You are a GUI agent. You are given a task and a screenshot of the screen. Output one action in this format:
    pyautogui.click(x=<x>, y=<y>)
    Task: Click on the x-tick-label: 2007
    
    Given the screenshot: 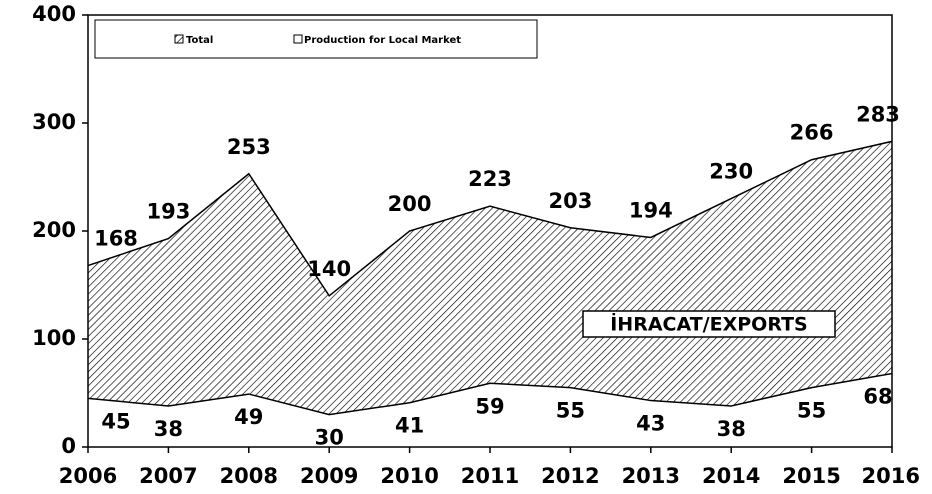 What is the action you would take?
    pyautogui.click(x=168, y=476)
    